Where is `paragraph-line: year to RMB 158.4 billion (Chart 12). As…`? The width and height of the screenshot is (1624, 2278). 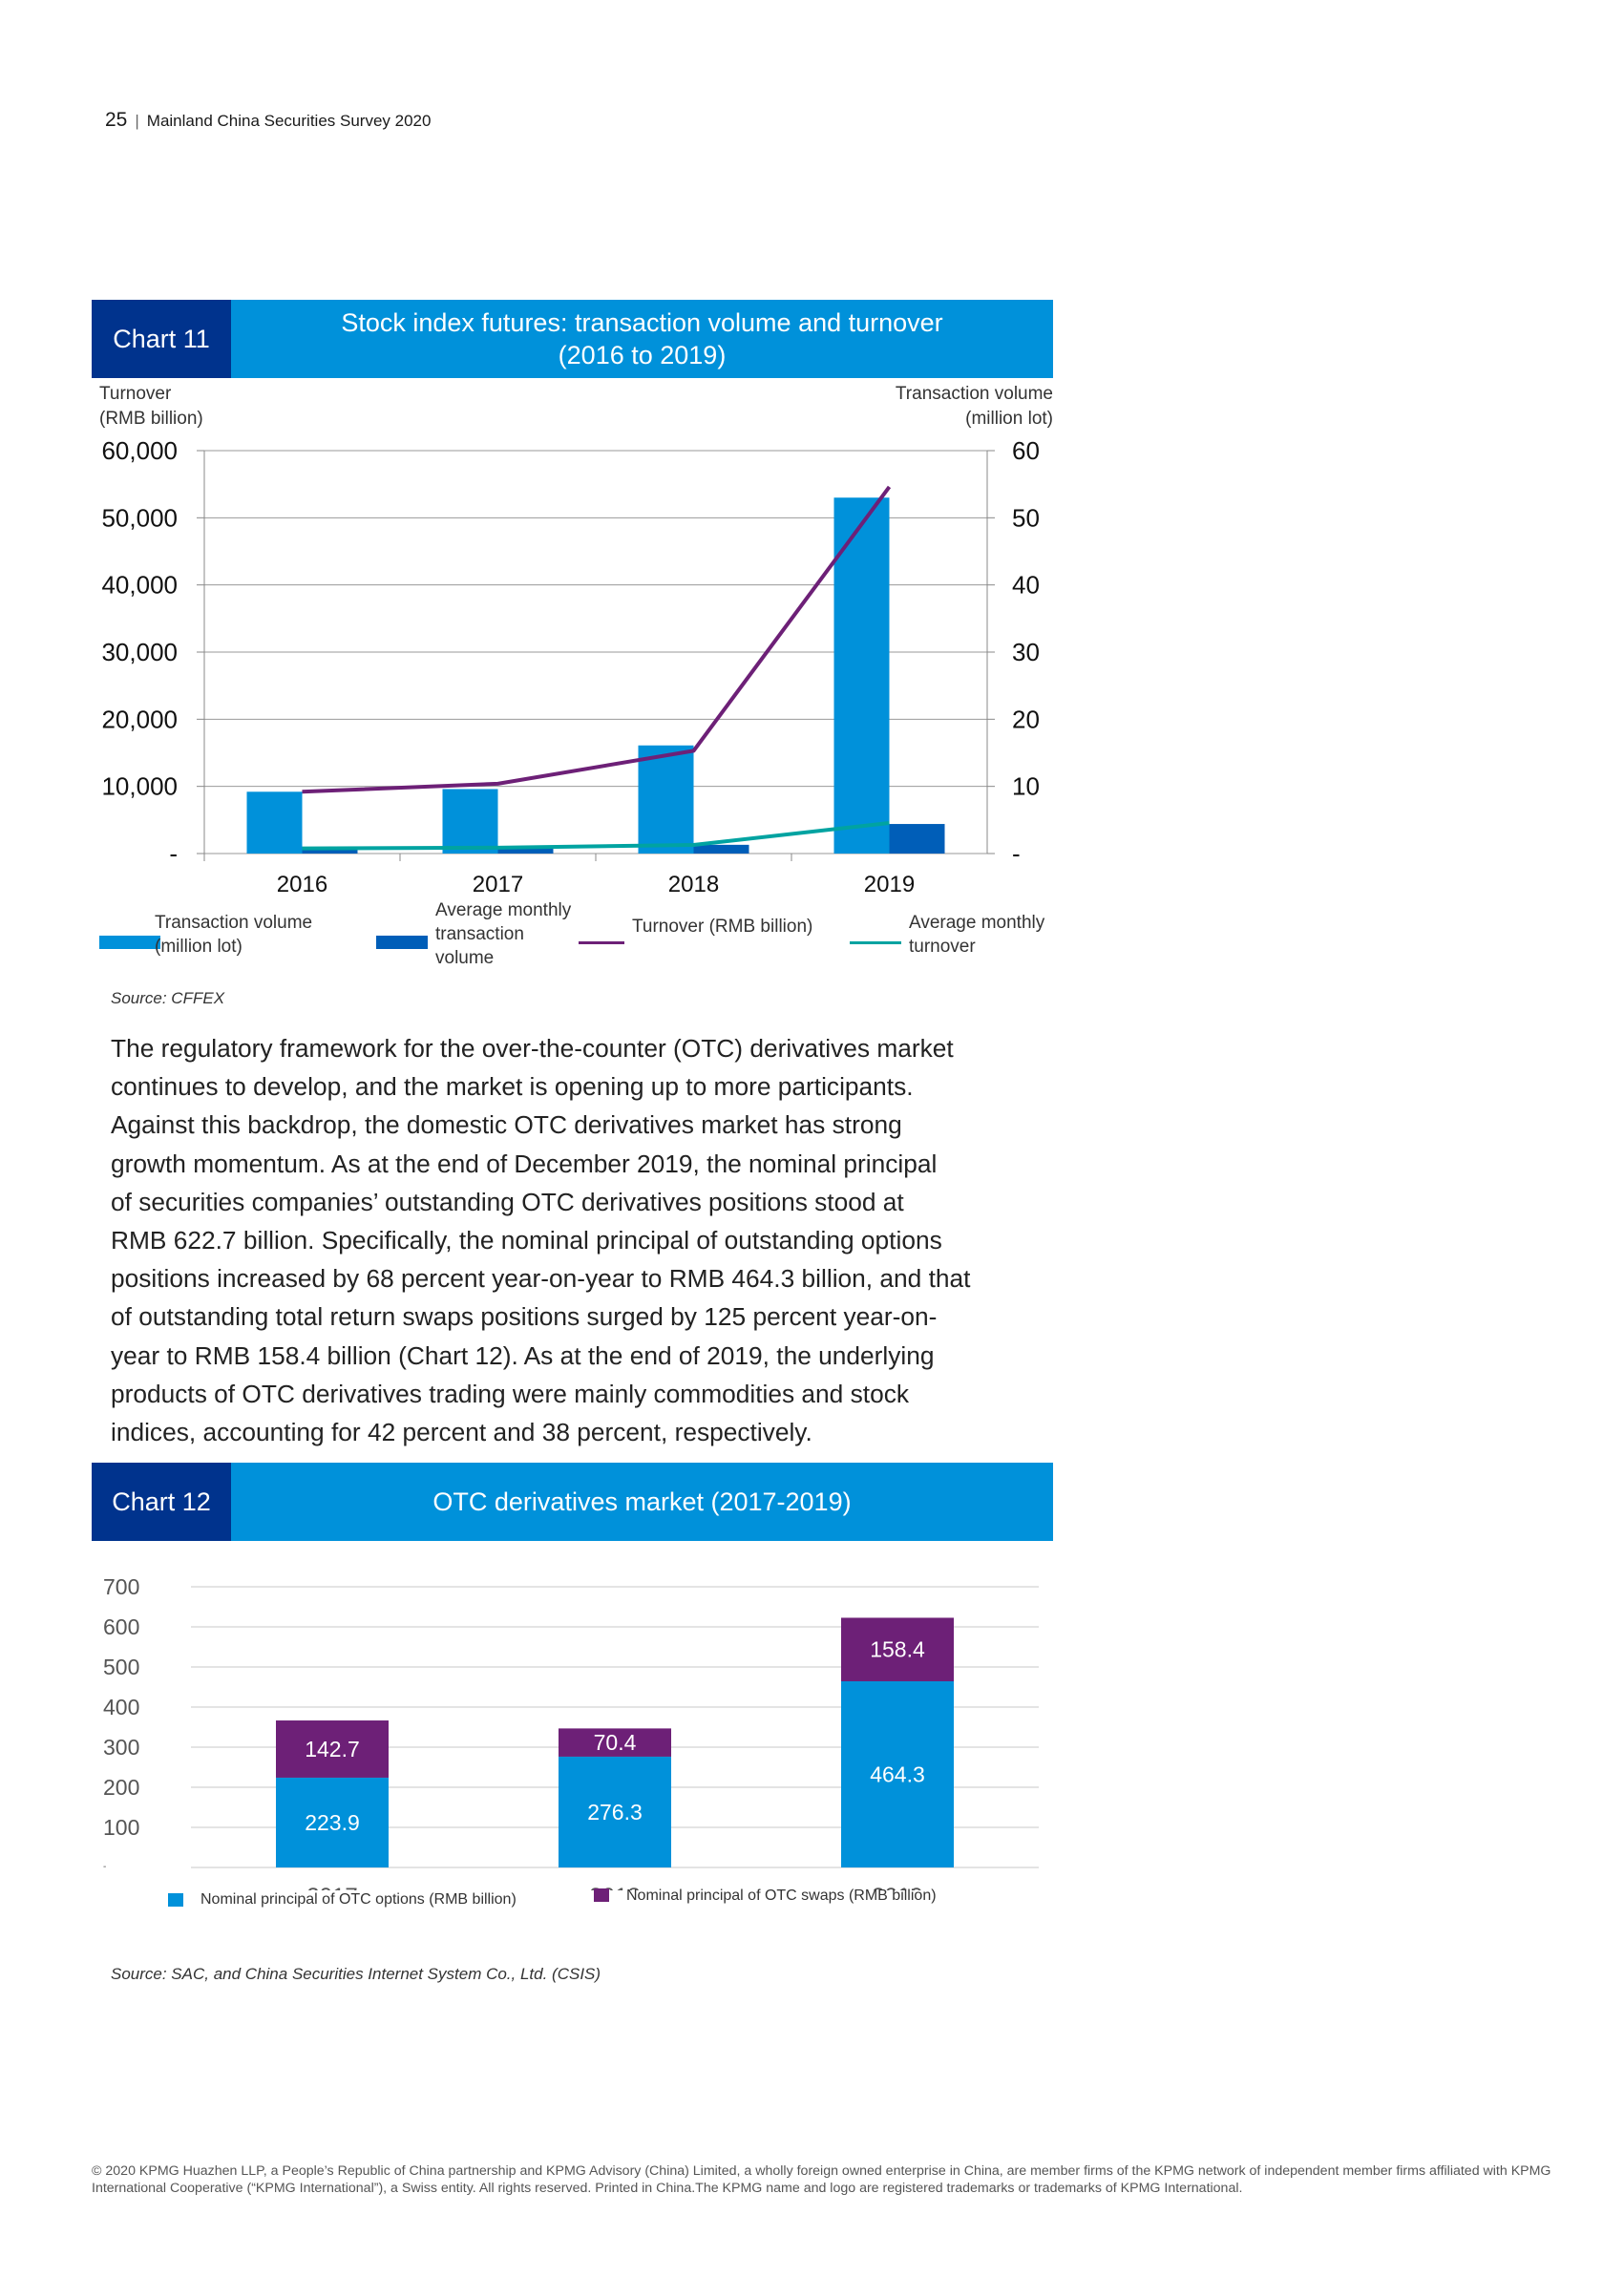
paragraph-line: year to RMB 158.4 billion (Chart 12). As… is located at coordinates (523, 1355).